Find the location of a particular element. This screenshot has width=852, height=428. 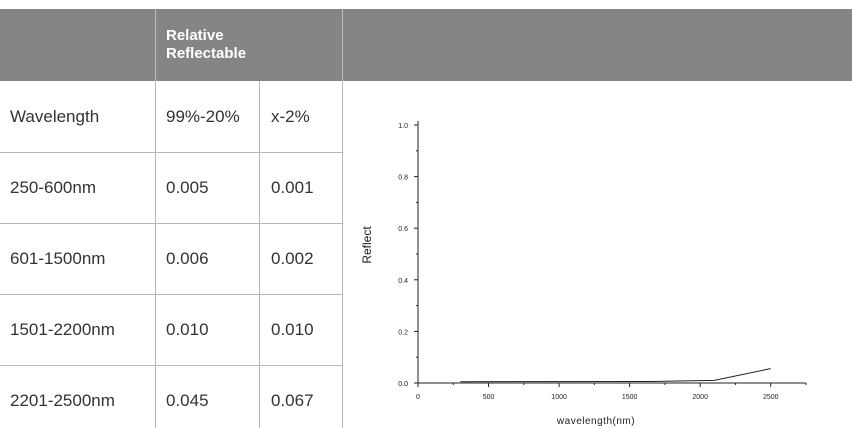

y-tick-label: 0.8 is located at coordinates (403, 178).